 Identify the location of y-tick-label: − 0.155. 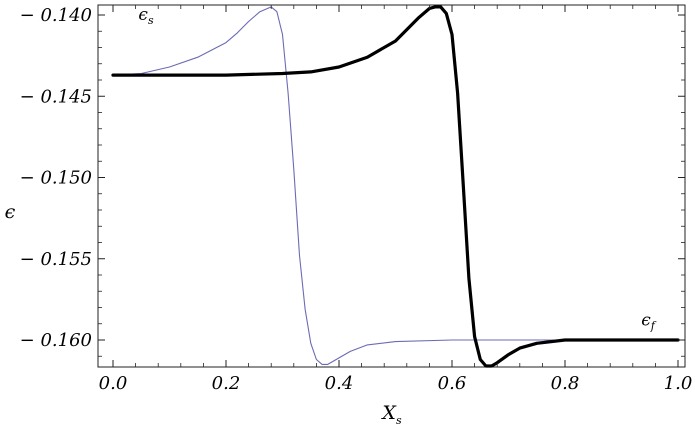
(56, 259).